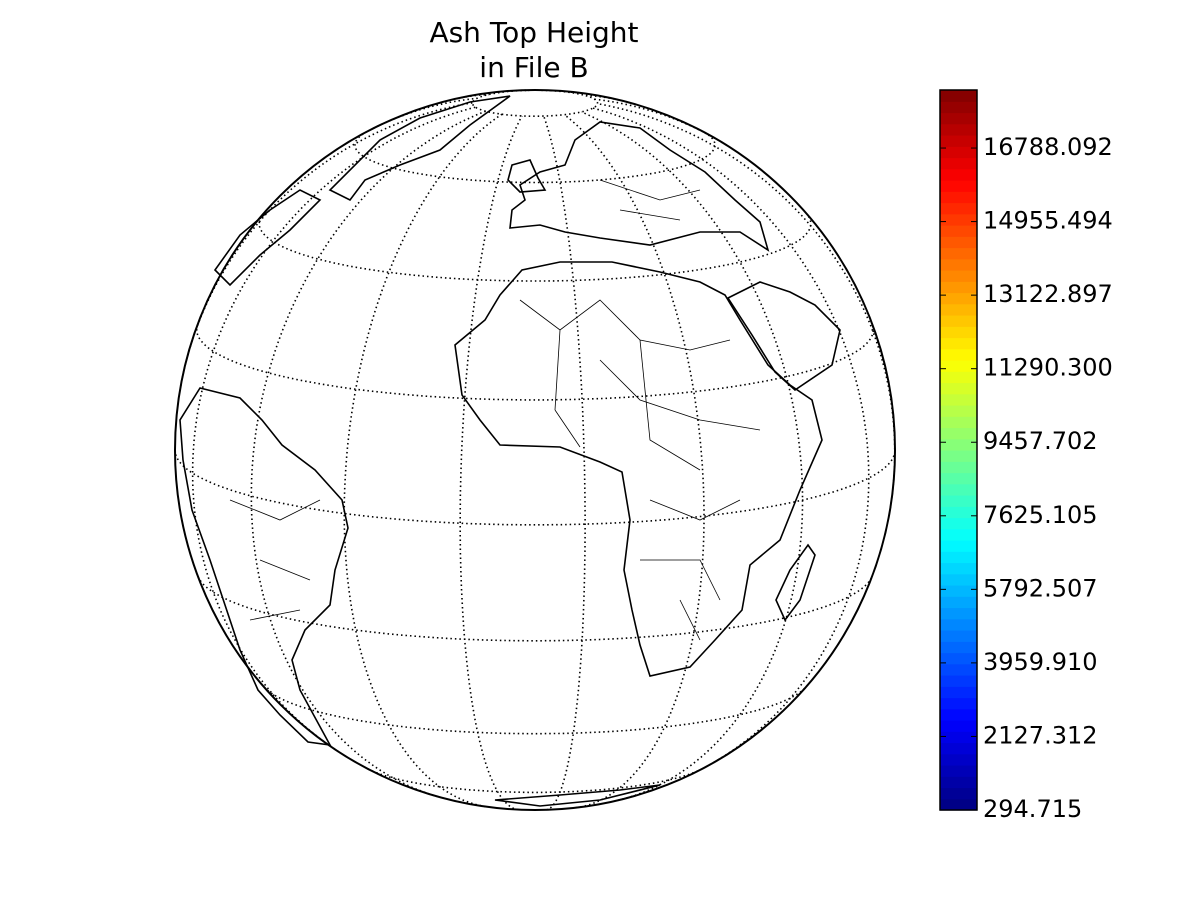 This screenshot has width=1200, height=904. Describe the element at coordinates (1048, 294) in the screenshot. I see `colorbar-tick-label: 13122.897` at that location.